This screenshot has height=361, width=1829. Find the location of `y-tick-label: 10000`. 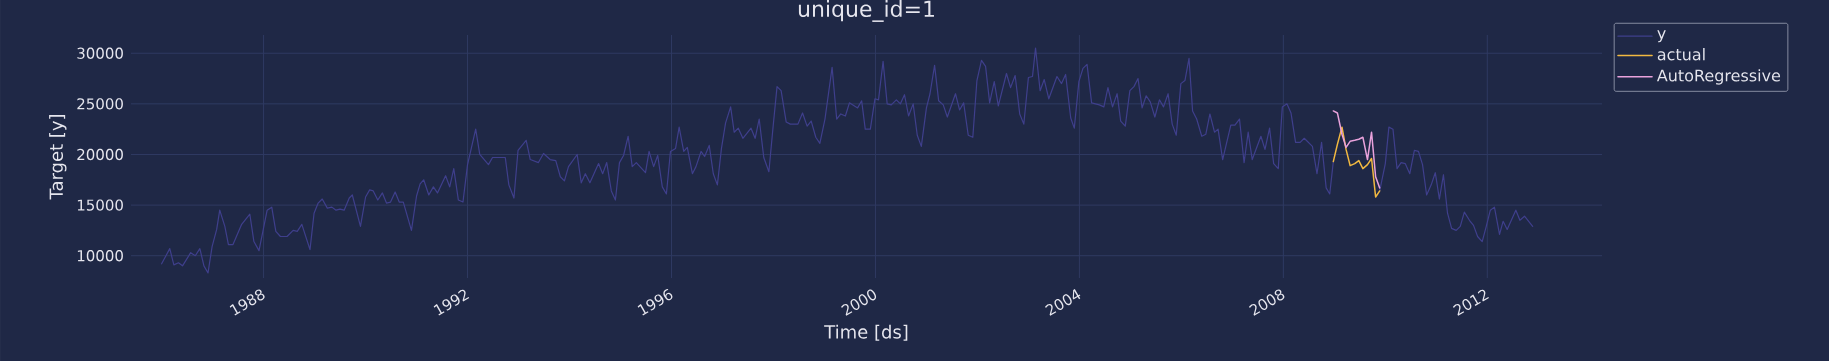

y-tick-label: 10000 is located at coordinates (100, 256).